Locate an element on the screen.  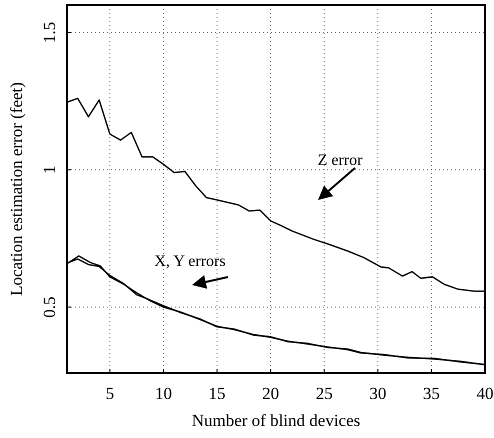
x-tick-label: 15 is located at coordinates (217, 393).